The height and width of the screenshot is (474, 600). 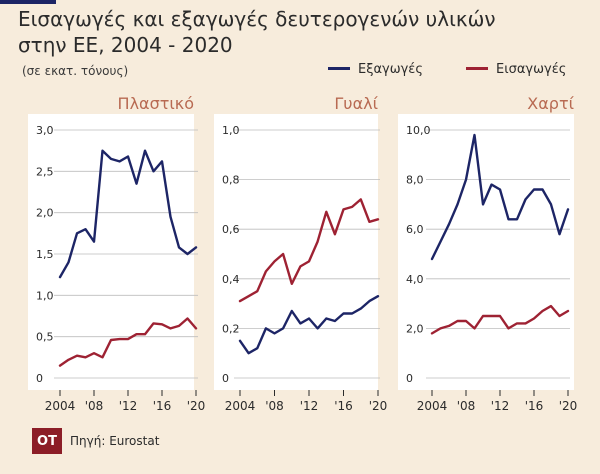 What do you see at coordinates (568, 406) in the screenshot?
I see `x-tick-label-paper: '20` at bounding box center [568, 406].